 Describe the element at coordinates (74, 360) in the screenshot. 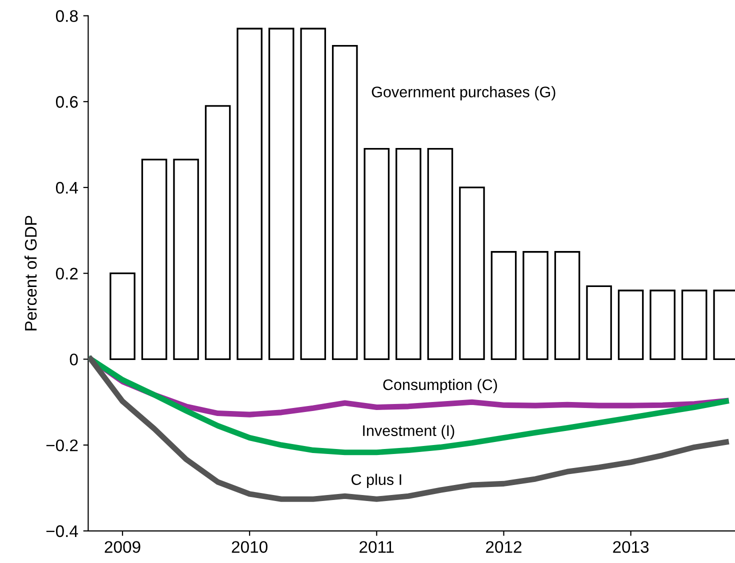

I see `y-tick-label: 0` at that location.